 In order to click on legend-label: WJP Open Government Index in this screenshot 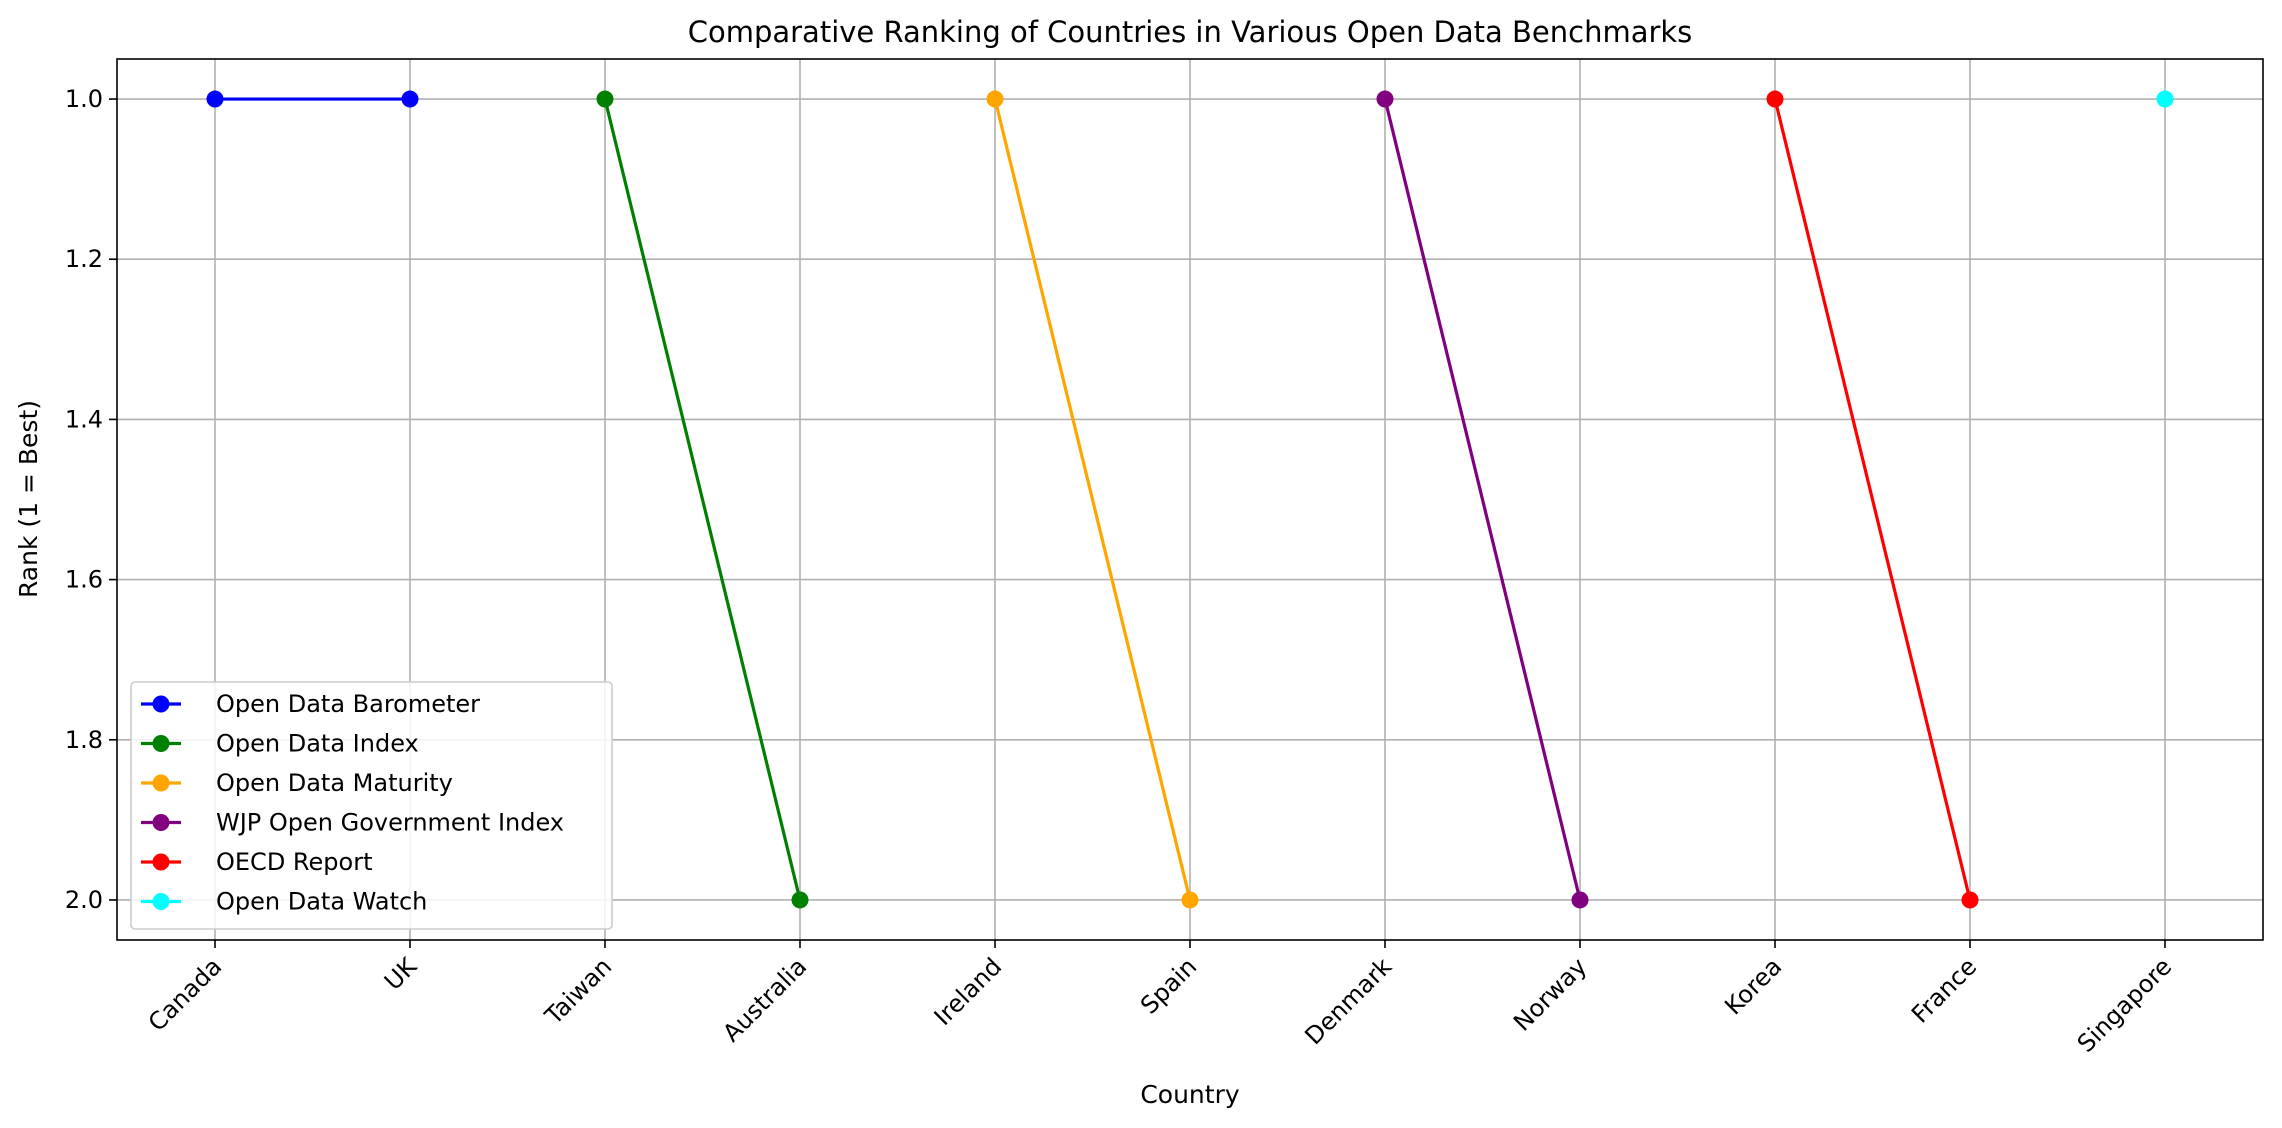, I will do `click(390, 823)`.